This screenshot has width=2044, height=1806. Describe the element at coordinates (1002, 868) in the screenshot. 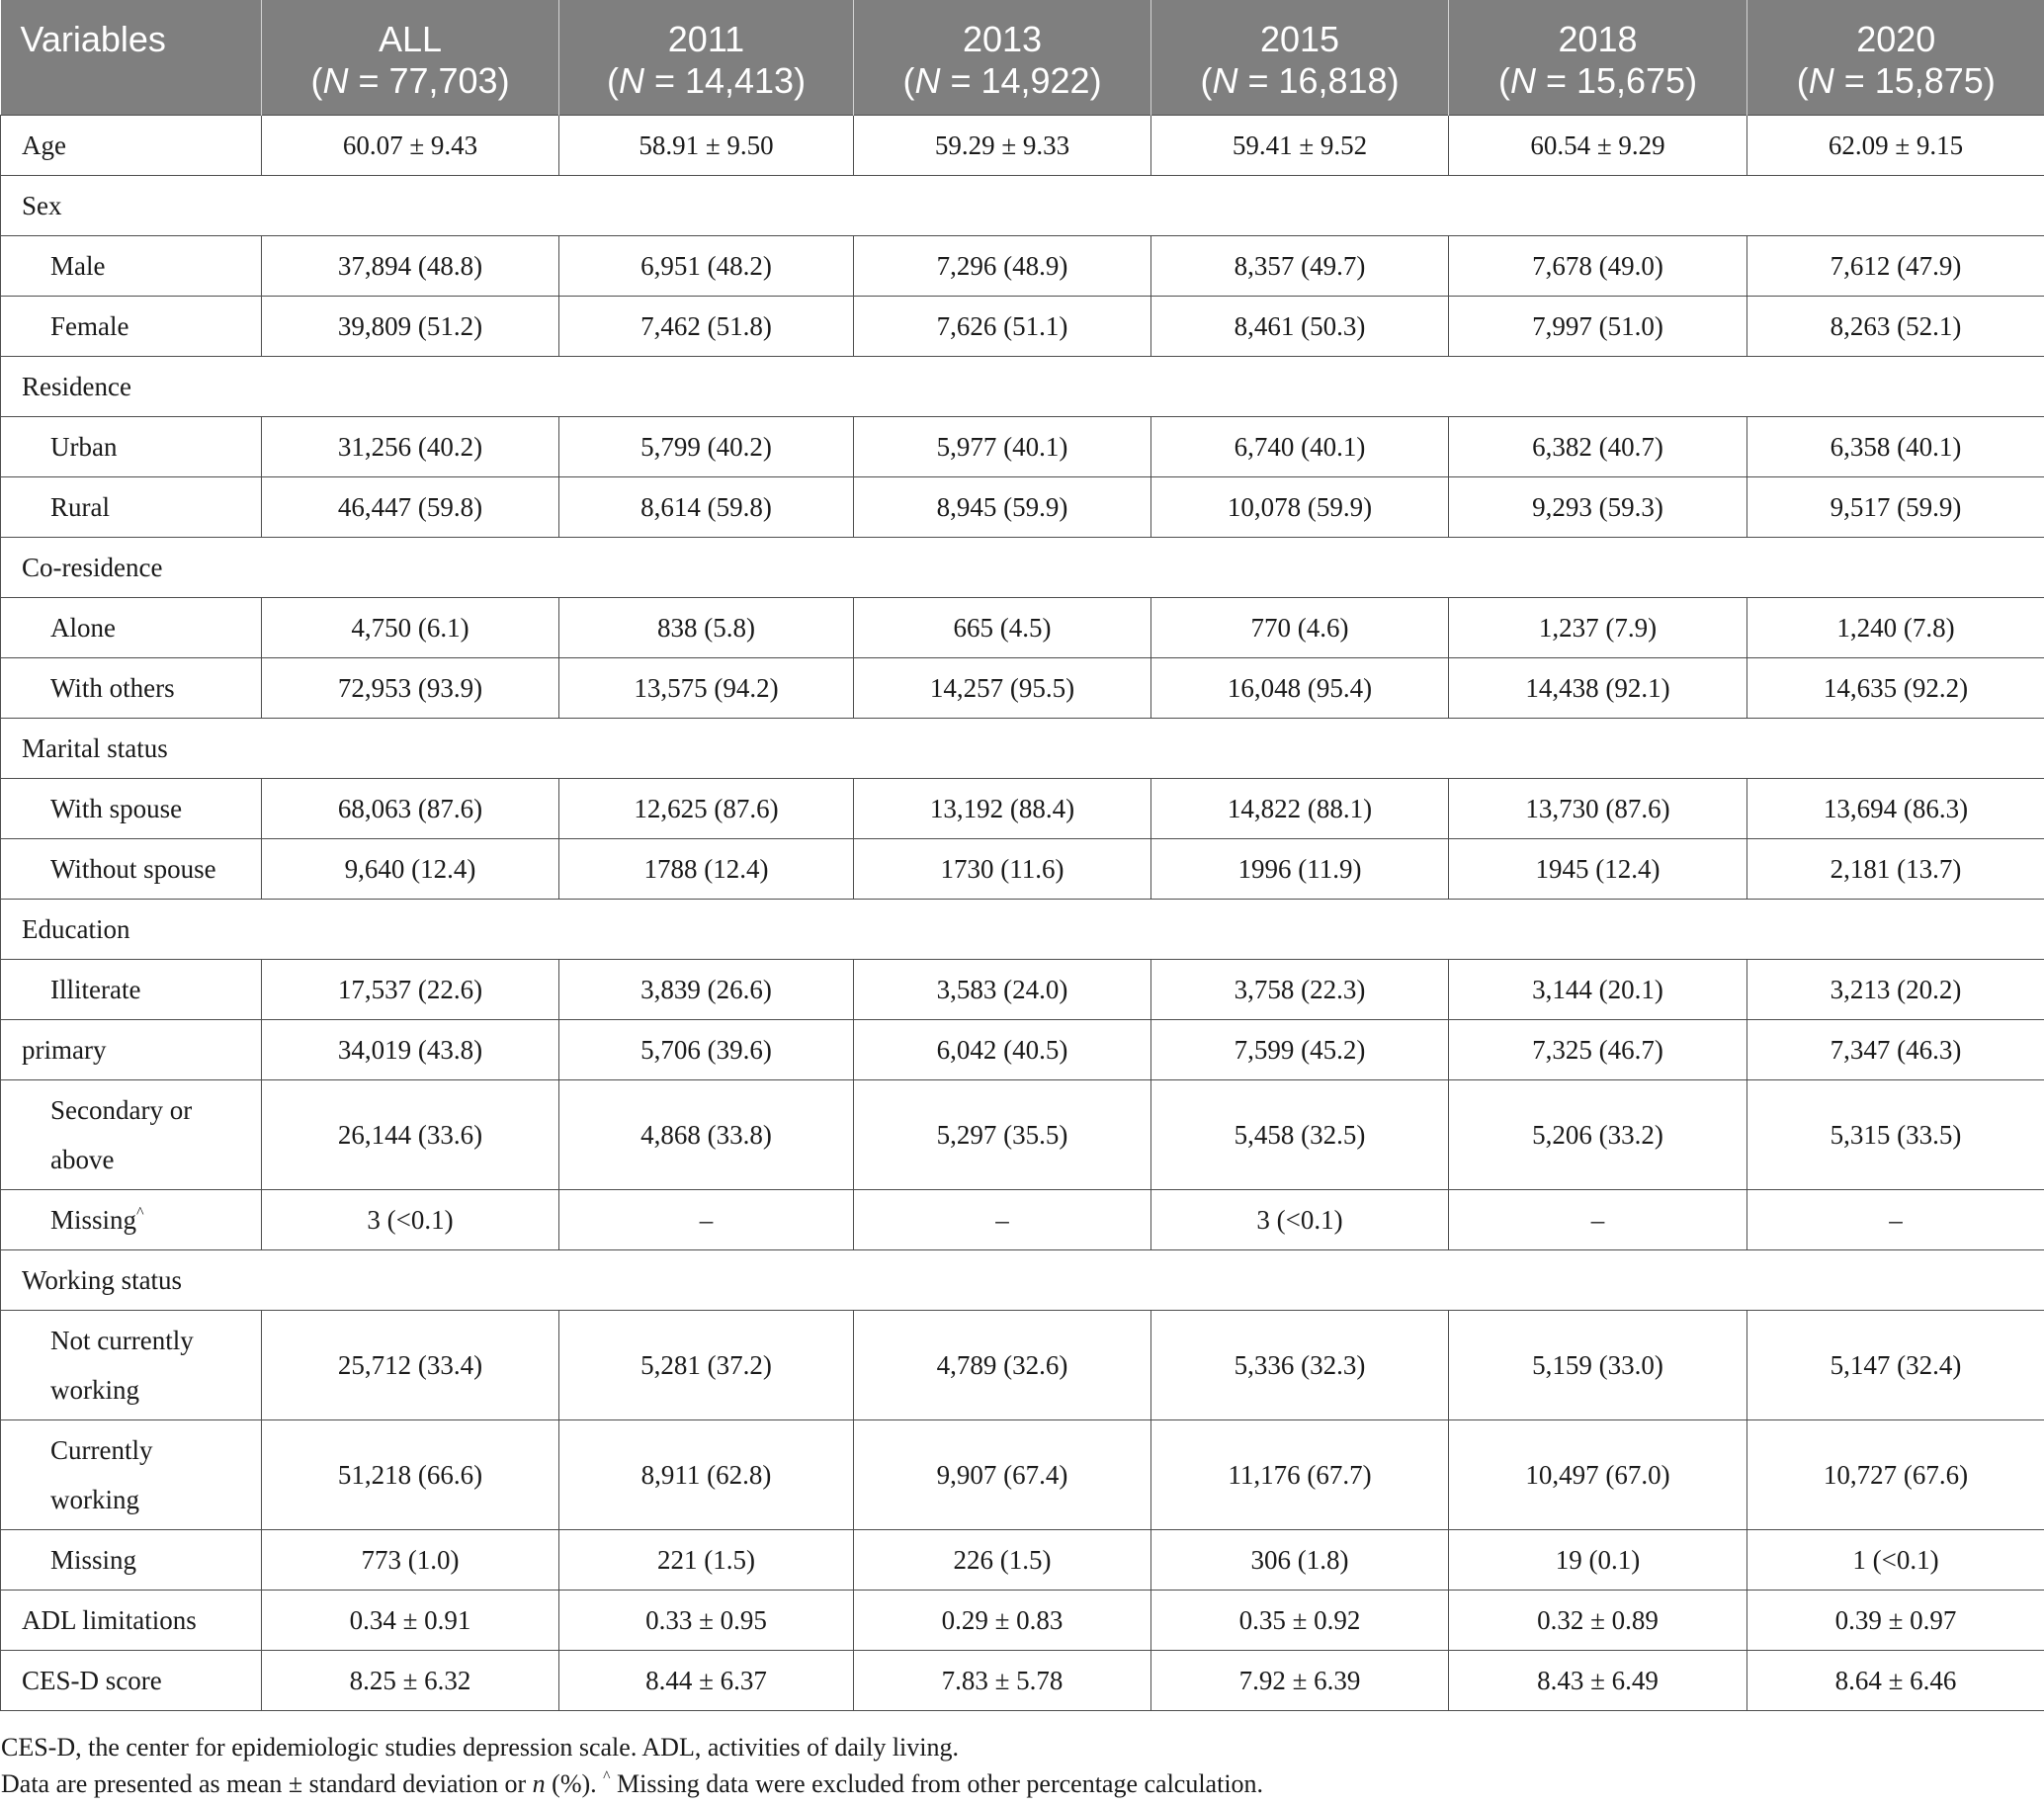

I see `value-cell-2013: 1730 (11.6)` at that location.